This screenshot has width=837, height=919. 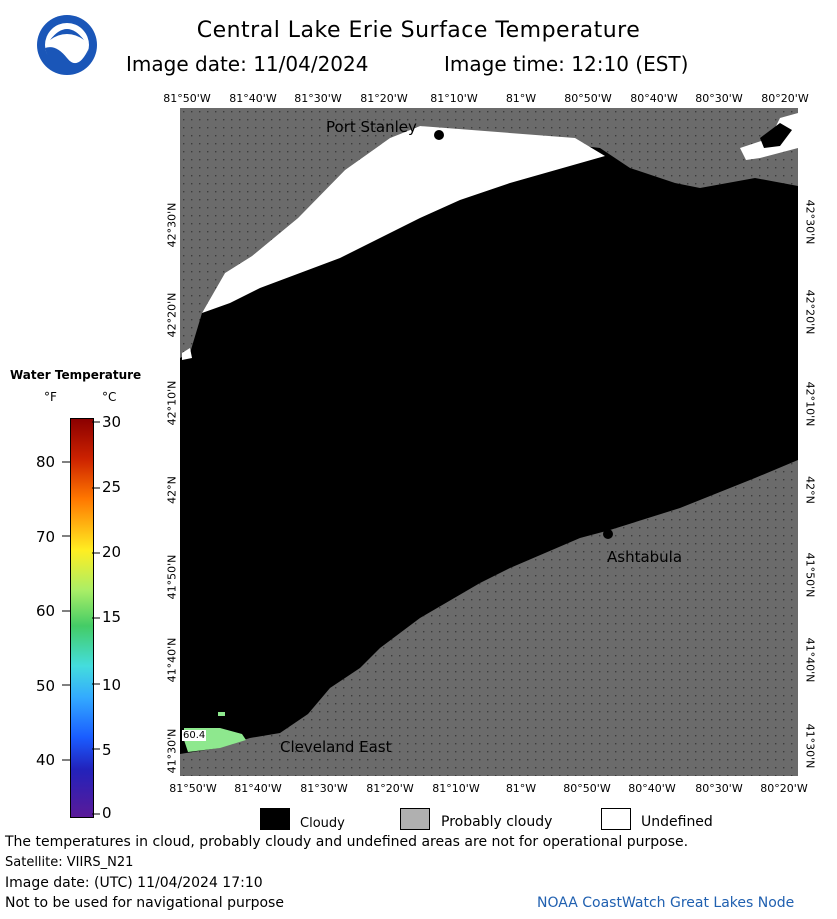 I want to click on c-tick: 25, so click(x=112, y=487).